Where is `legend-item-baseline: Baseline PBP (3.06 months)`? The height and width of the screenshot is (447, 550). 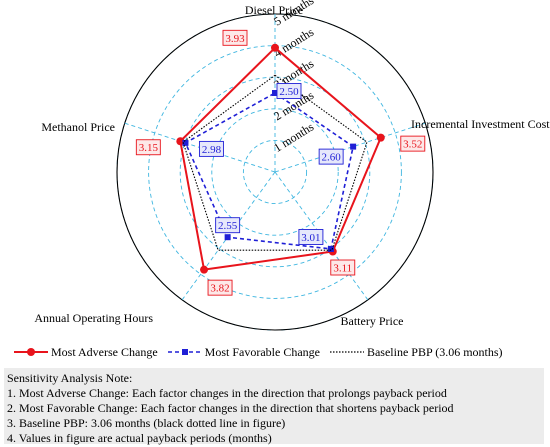 legend-item-baseline: Baseline PBP (3.06 months) is located at coordinates (416, 352).